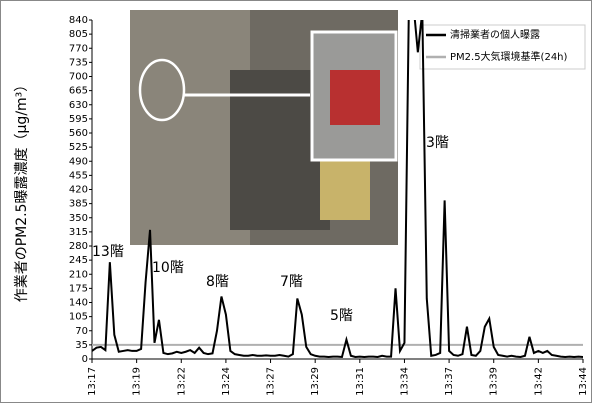 This screenshot has width=592, height=403. What do you see at coordinates (360, 381) in the screenshot?
I see `x-tick-label: 13:31` at bounding box center [360, 381].